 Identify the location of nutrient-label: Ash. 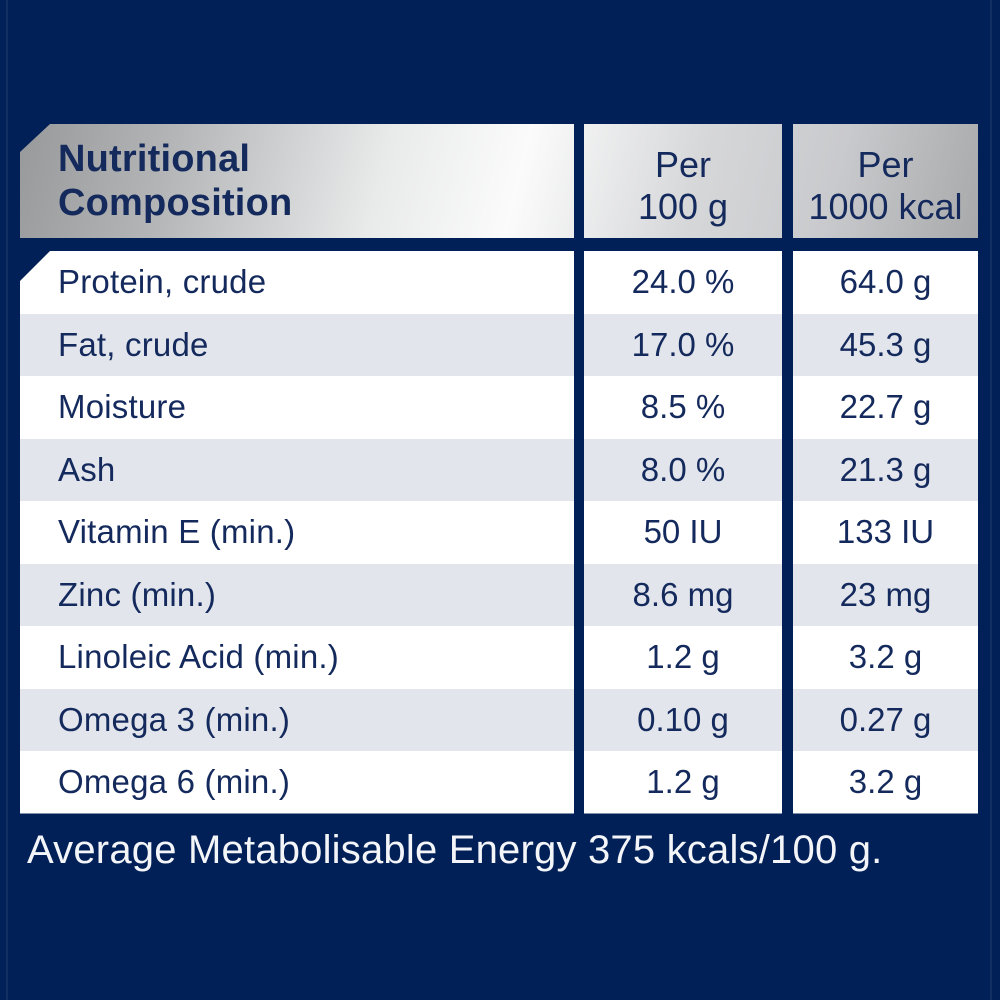
(87, 469).